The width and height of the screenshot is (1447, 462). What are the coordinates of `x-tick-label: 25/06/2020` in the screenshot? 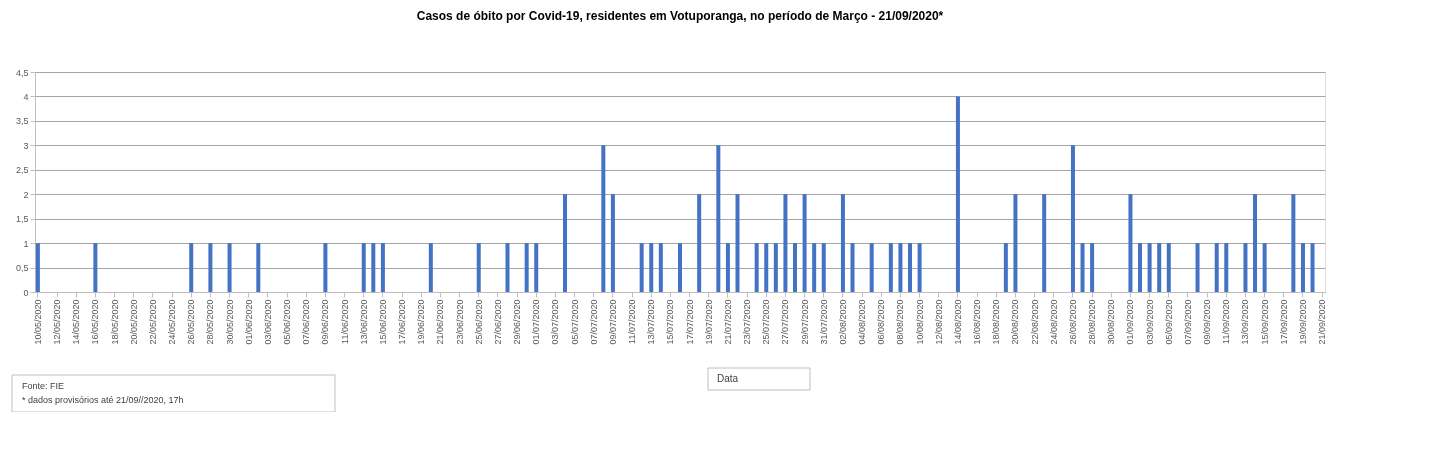 It's located at (478, 322).